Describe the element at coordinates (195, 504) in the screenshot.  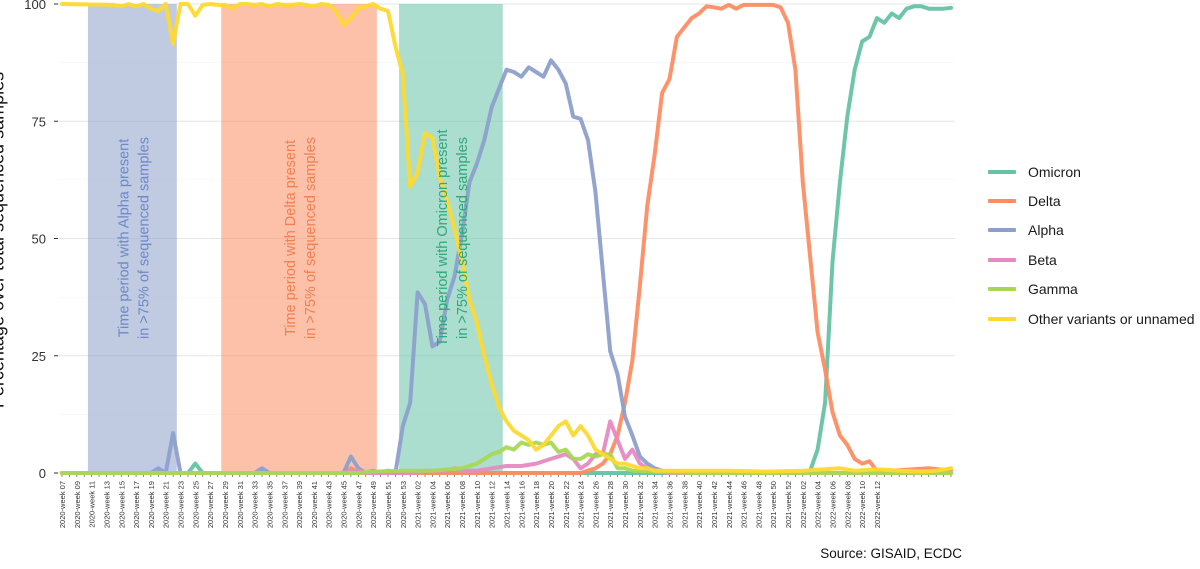
I see `x-tick-label: 2020-week 25` at that location.